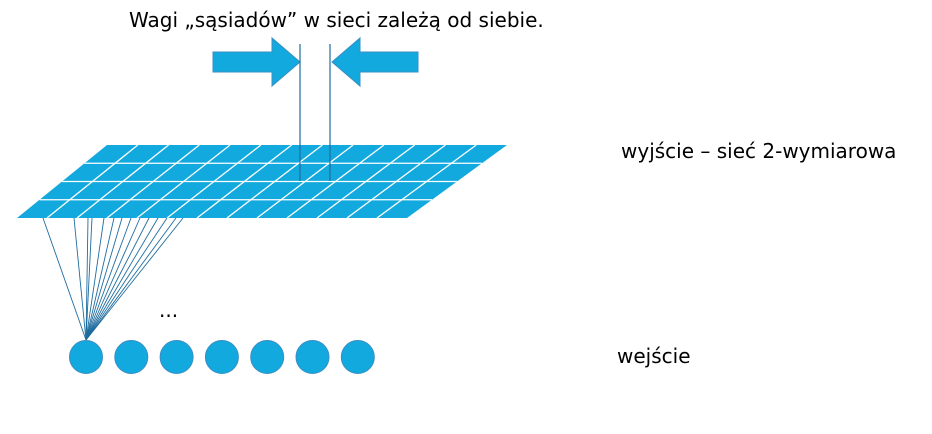 The width and height of the screenshot is (932, 434). Describe the element at coordinates (654, 356) in the screenshot. I see `input-layer-label: wejście` at that location.